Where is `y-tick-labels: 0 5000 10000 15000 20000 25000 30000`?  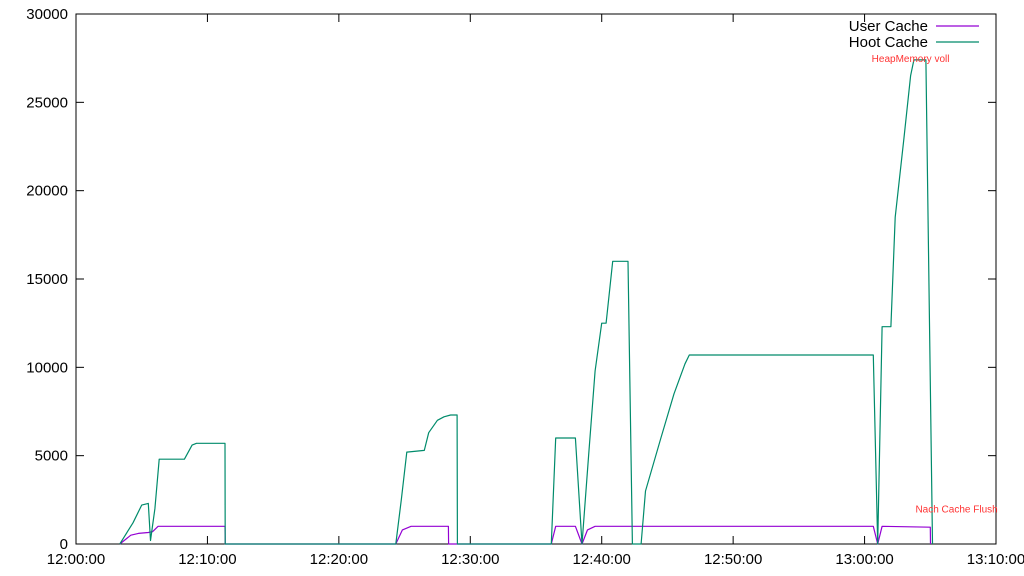
y-tick-labels: 0 5000 10000 15000 20000 25000 30000 is located at coordinates (47, 279).